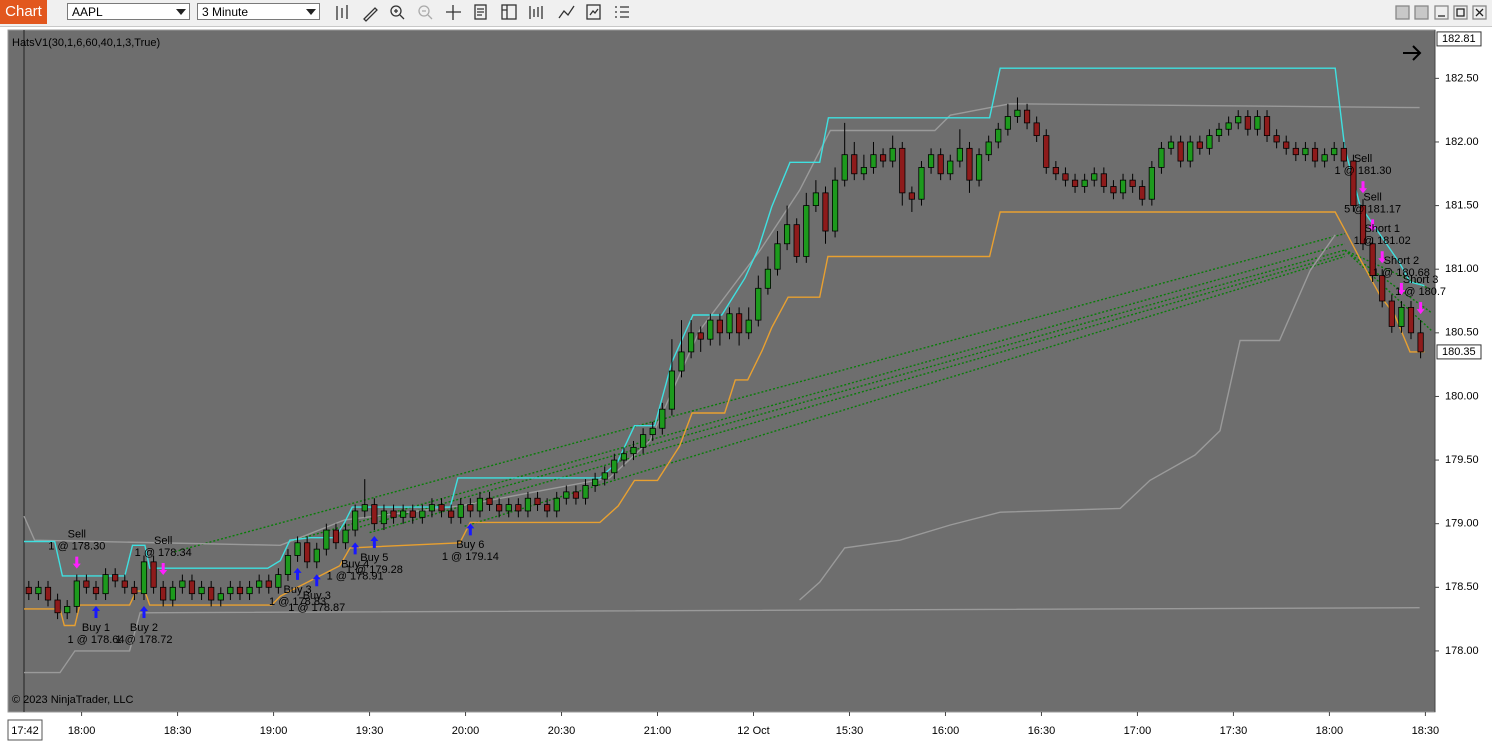 The width and height of the screenshot is (1492, 745). I want to click on bars-icon, so click(342, 12).